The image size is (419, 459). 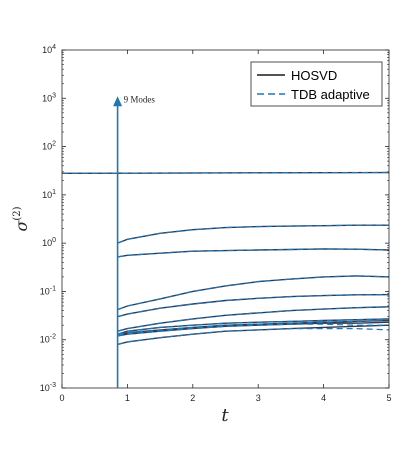 I want to click on y-axis-label-base: σ, so click(x=21, y=226).